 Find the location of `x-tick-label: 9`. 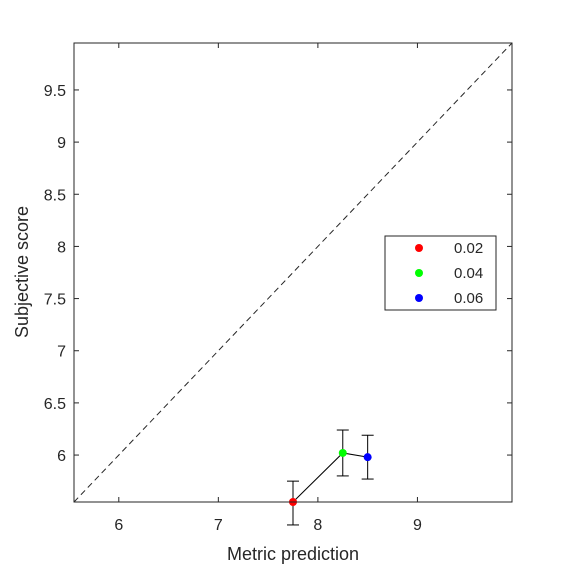

x-tick-label: 9 is located at coordinates (417, 525).